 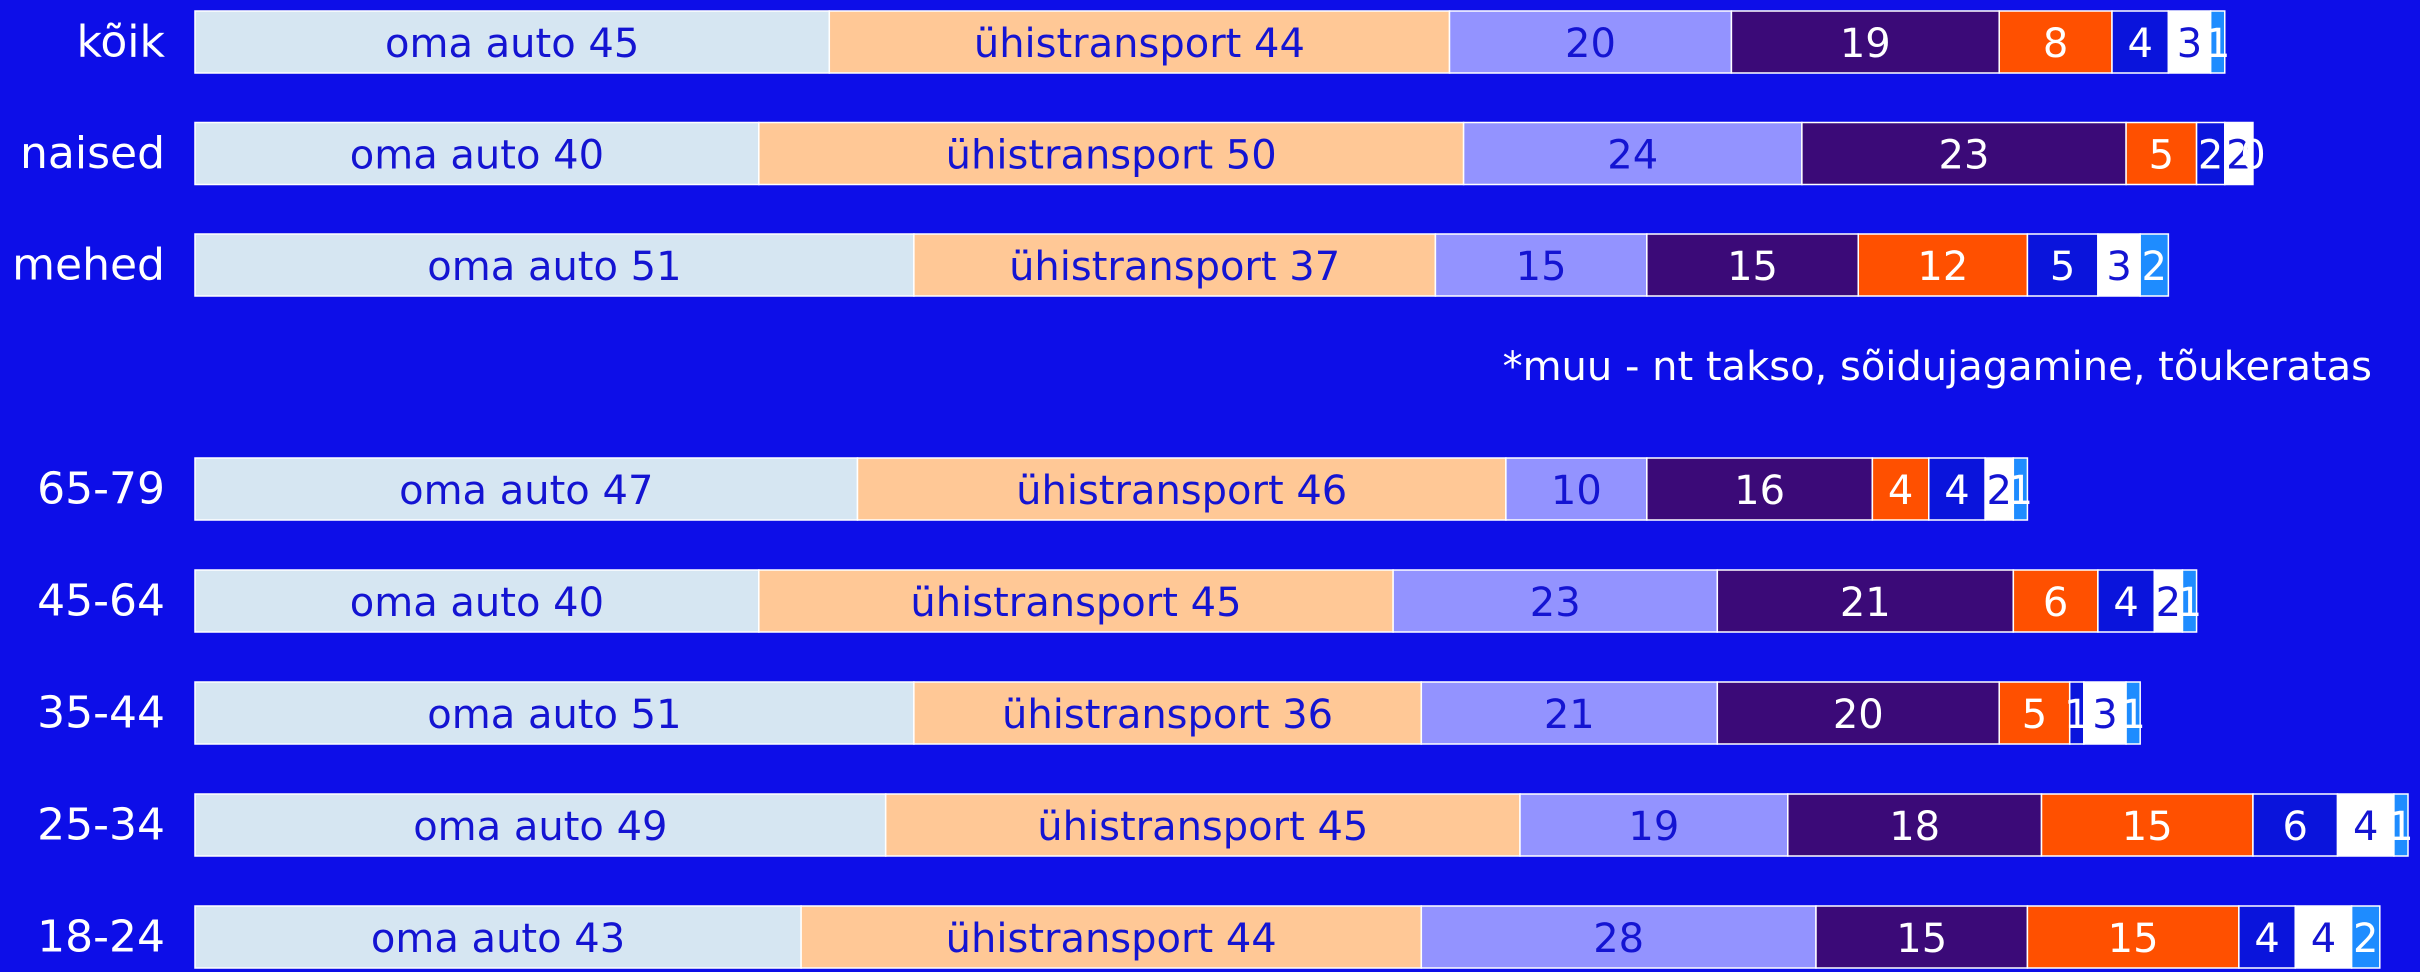 I want to click on value-label: 12, so click(x=1942, y=267).